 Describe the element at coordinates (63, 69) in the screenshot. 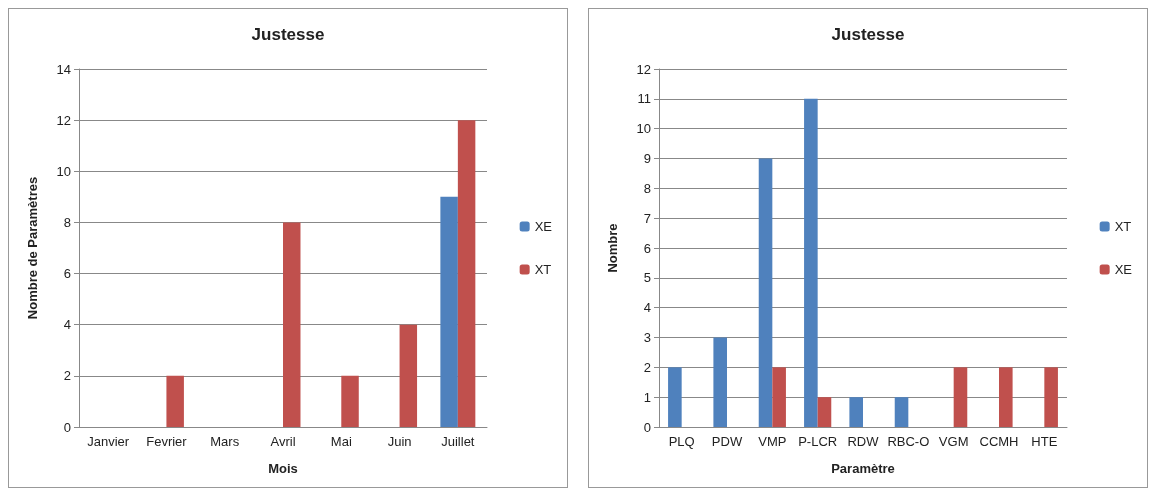

I see `y-tick-label: 14` at that location.